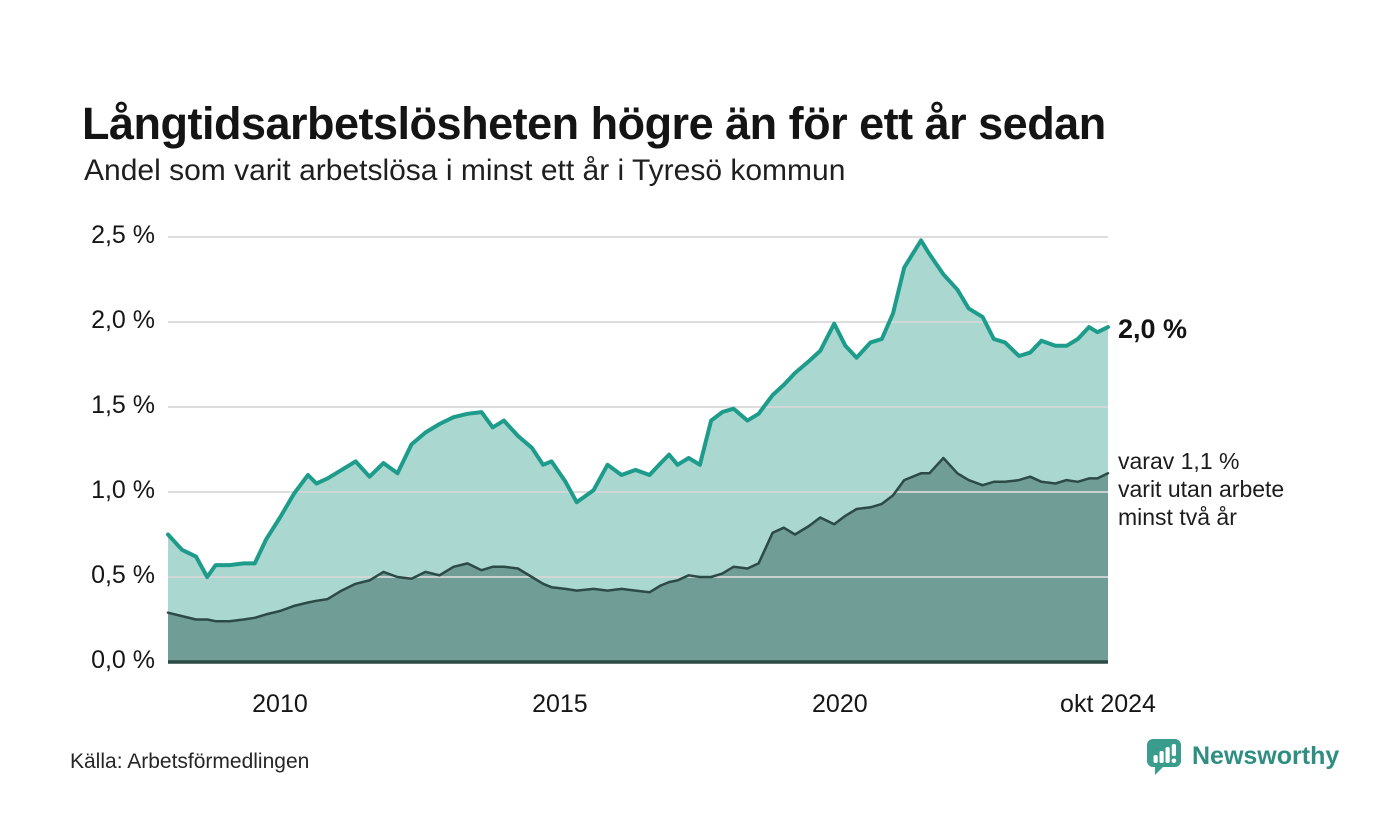  What do you see at coordinates (1153, 329) in the screenshot?
I see `series-end-label-one-year: 2,0 %` at bounding box center [1153, 329].